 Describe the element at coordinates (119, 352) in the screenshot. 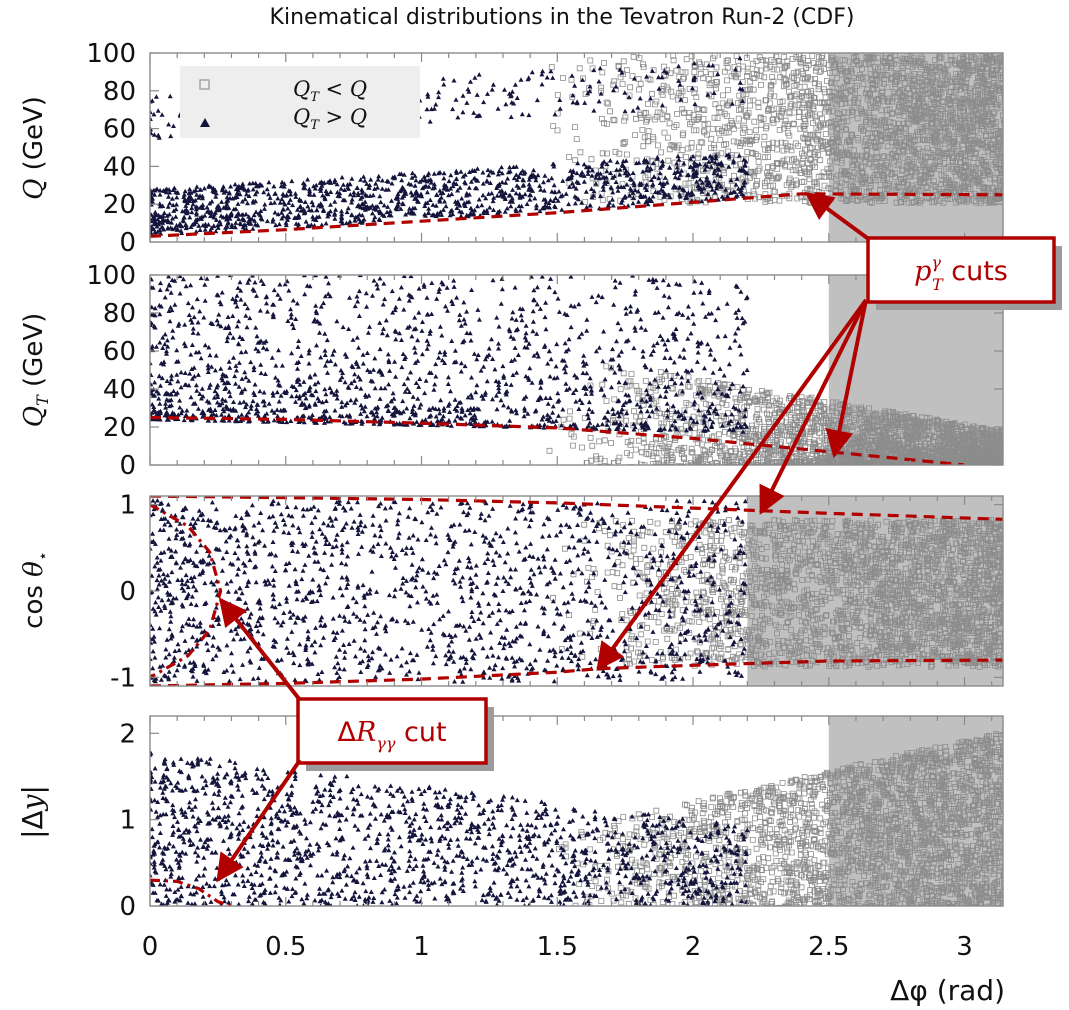

I see `ytick-label-QT: 60` at that location.